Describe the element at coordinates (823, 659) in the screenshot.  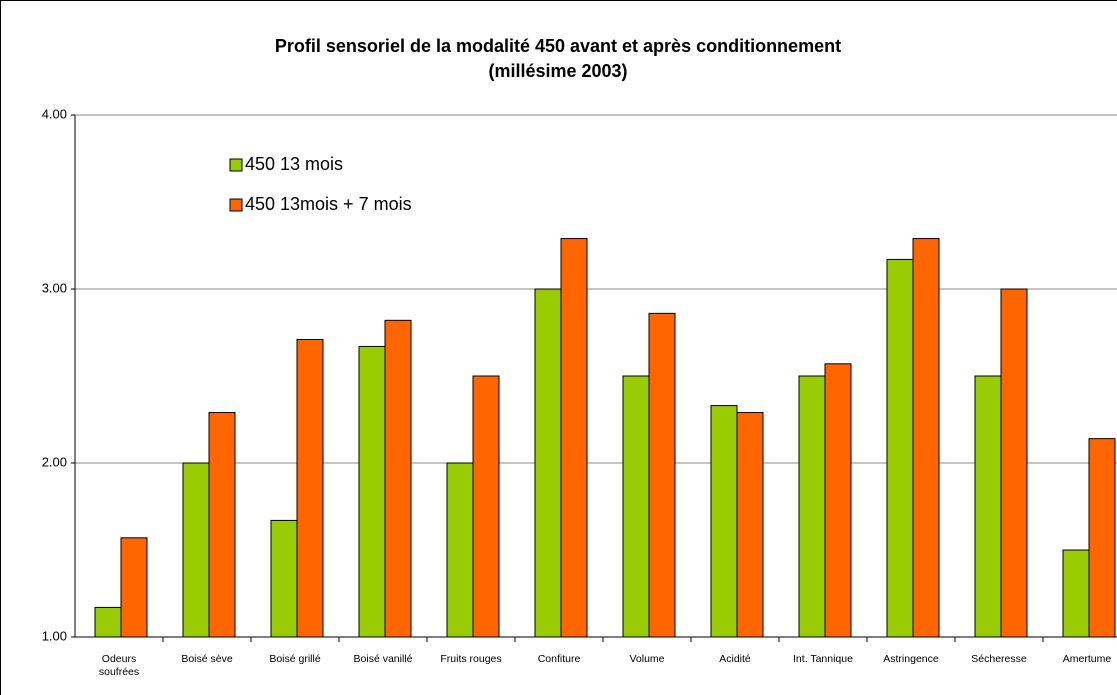
I see `x-tick-label: Int. Tannique` at that location.